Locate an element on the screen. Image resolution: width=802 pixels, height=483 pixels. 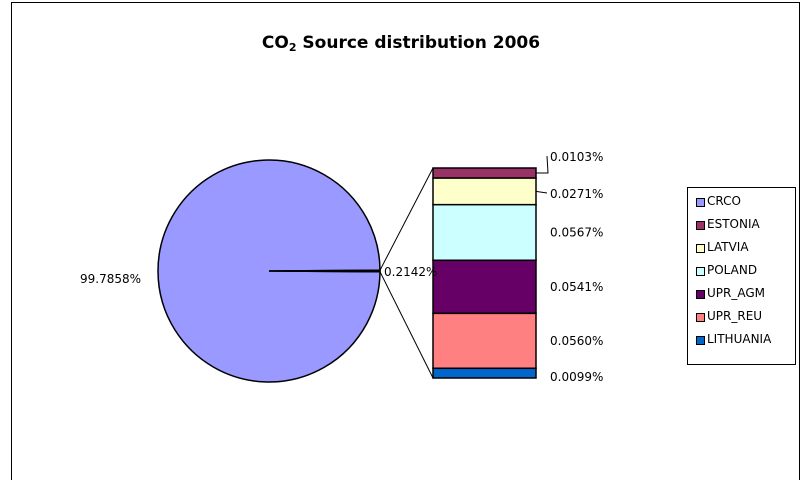
legend-item-estonia: ESTONIA is located at coordinates (741, 228).